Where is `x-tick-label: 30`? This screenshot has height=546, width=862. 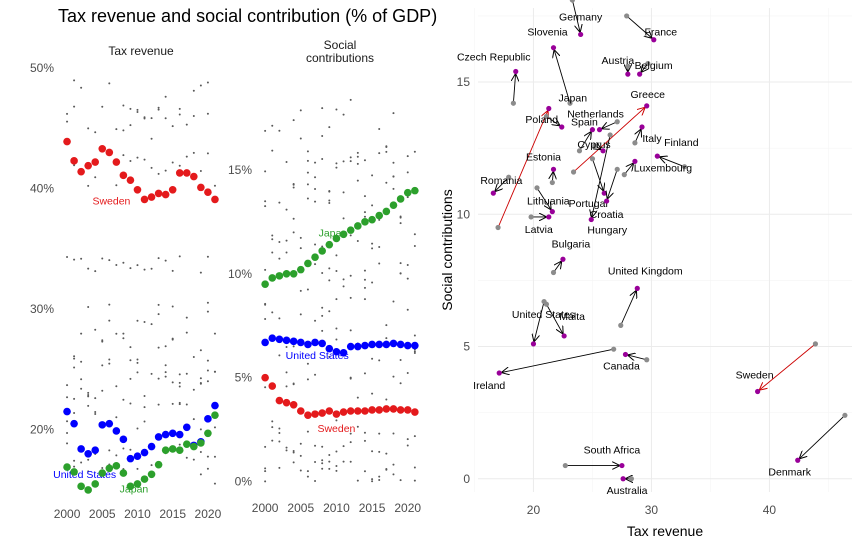 x-tick-label: 30 is located at coordinates (652, 510).